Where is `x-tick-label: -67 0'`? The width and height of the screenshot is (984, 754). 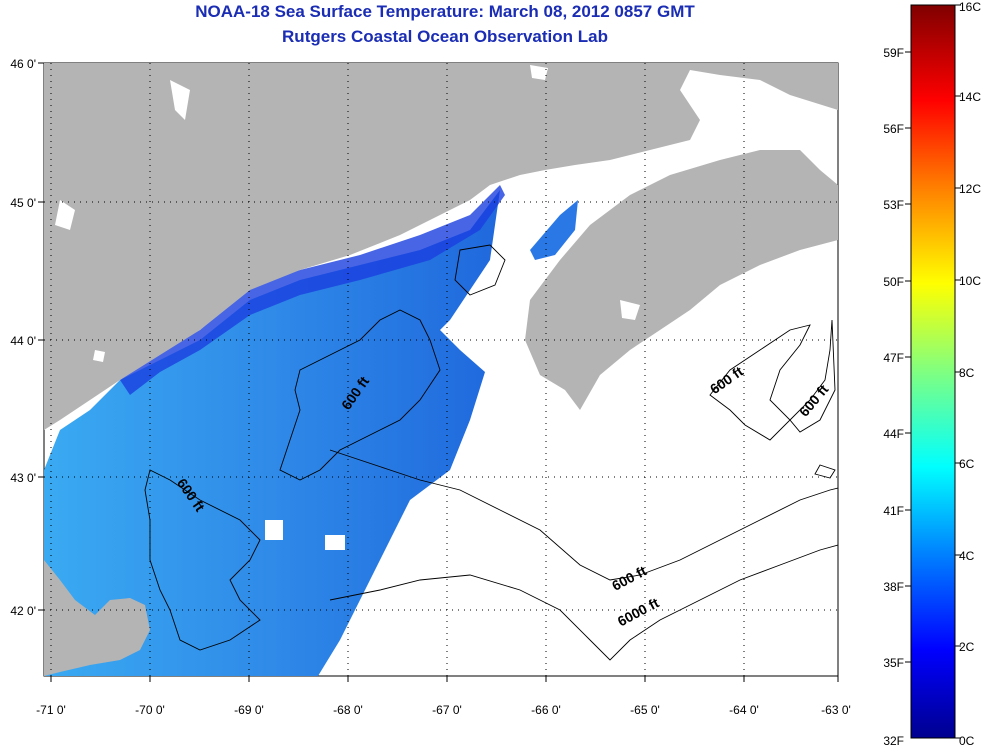
x-tick-label: -67 0' is located at coordinates (447, 710).